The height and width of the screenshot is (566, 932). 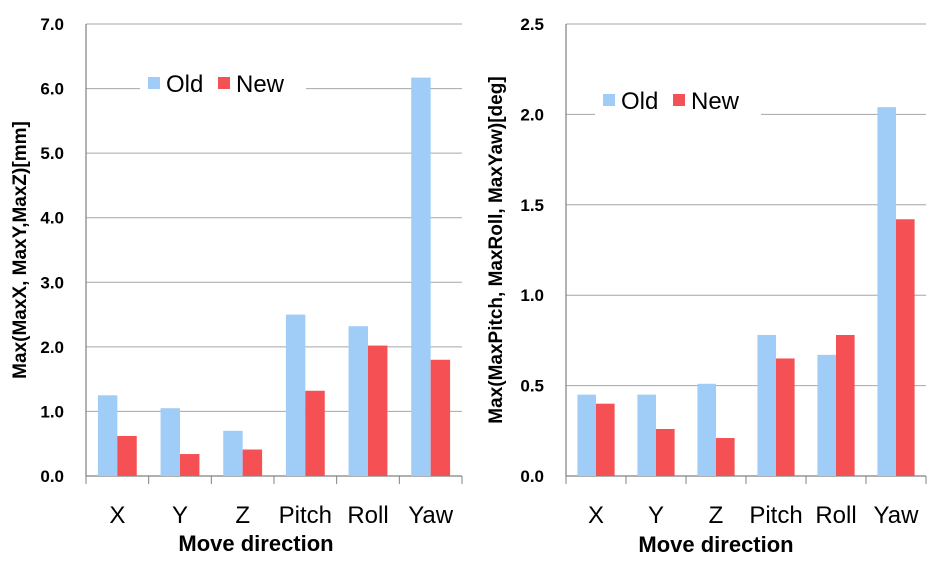 I want to click on y-tick-label: 0.5, so click(x=532, y=386).